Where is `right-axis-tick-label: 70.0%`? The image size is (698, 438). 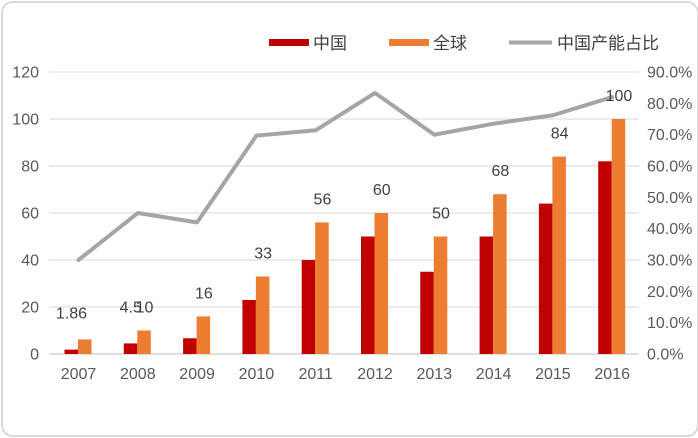
right-axis-tick-label: 70.0% is located at coordinates (669, 135).